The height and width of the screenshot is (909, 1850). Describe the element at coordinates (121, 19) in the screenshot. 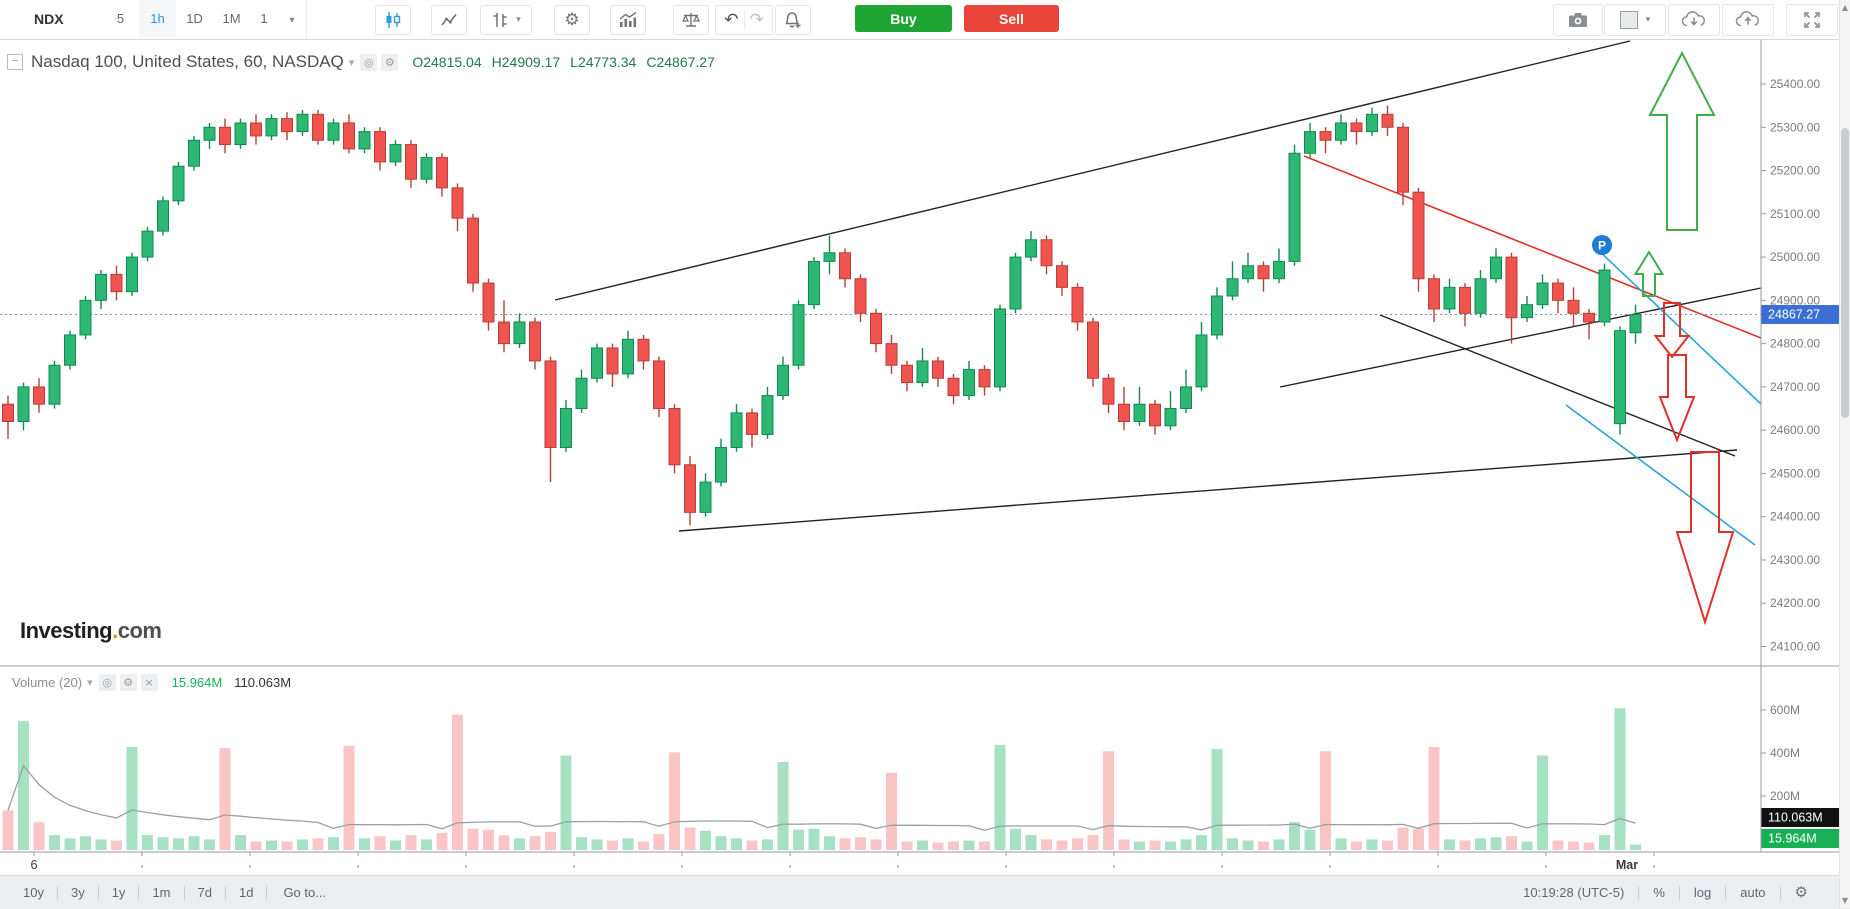

I see `interval-button-5: 5` at that location.